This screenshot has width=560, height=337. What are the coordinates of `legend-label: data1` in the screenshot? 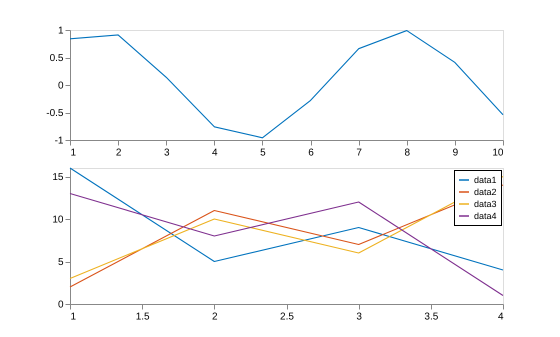 It's located at (485, 180).